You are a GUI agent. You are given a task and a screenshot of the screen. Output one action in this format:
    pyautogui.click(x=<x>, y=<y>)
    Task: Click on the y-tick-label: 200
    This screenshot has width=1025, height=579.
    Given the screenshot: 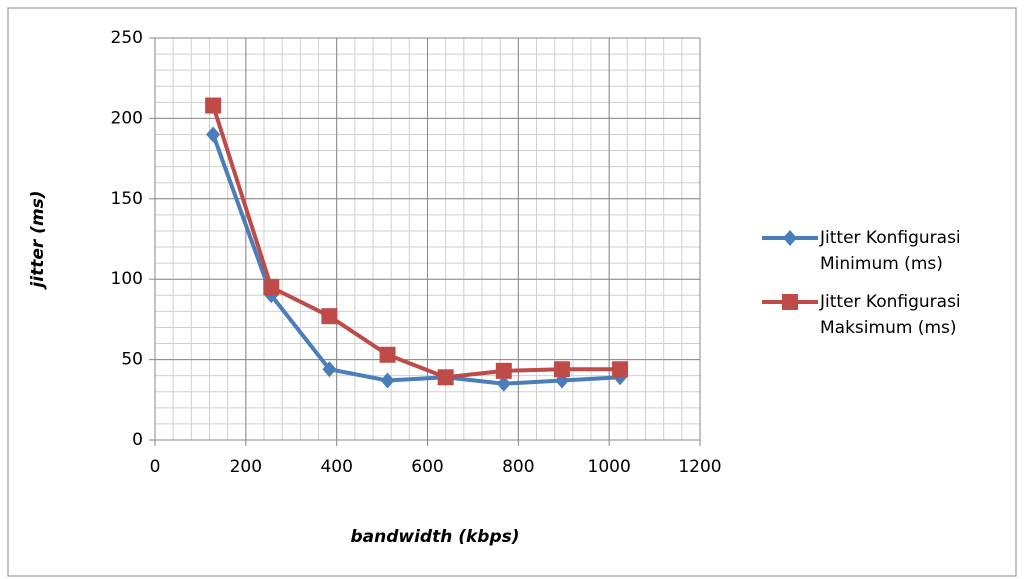 What is the action you would take?
    pyautogui.click(x=127, y=118)
    